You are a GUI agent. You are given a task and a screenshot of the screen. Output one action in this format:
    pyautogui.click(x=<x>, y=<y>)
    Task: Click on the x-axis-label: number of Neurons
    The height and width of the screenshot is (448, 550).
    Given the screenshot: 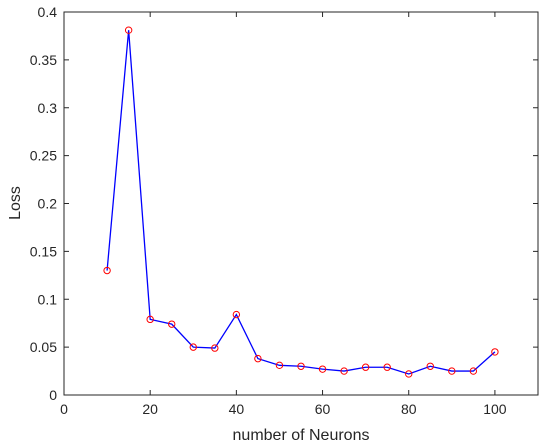 What is the action you would take?
    pyautogui.click(x=301, y=435)
    